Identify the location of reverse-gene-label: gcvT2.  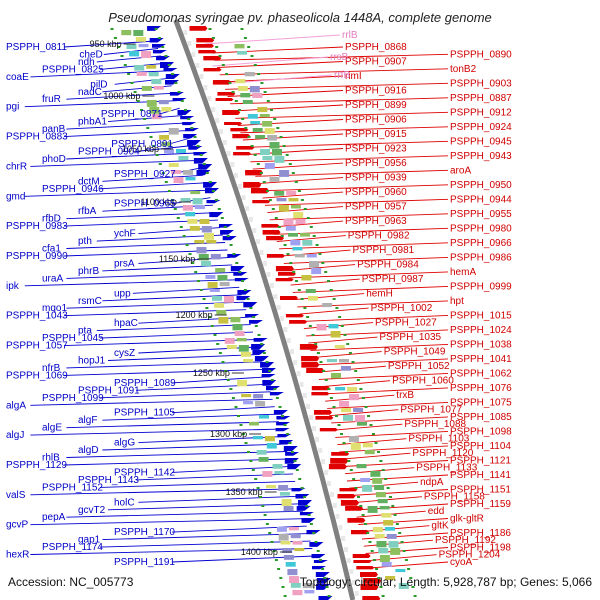
(92, 510).